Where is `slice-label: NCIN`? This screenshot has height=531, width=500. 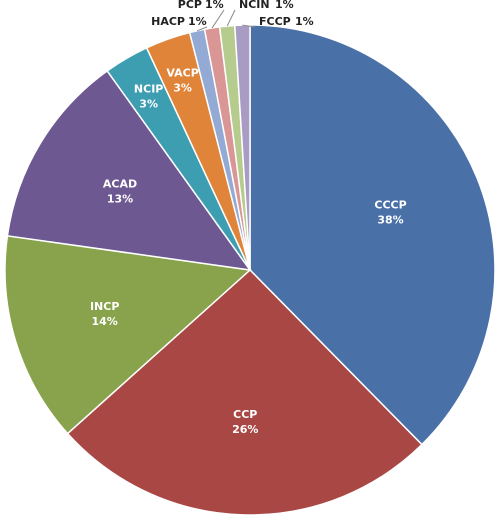
slice-label: NCIN is located at coordinates (254, 5).